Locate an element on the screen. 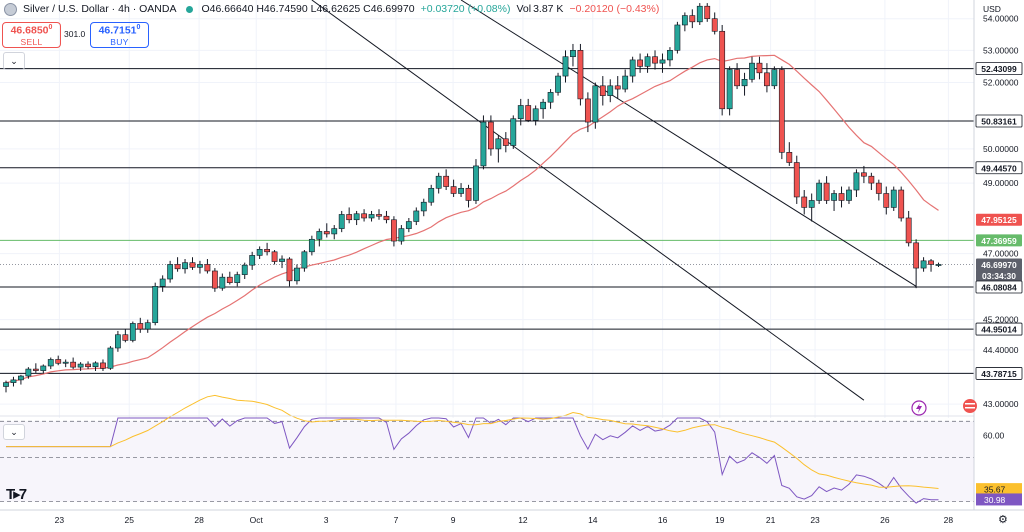  collapse-legend-button: ⌄ is located at coordinates (14, 61).